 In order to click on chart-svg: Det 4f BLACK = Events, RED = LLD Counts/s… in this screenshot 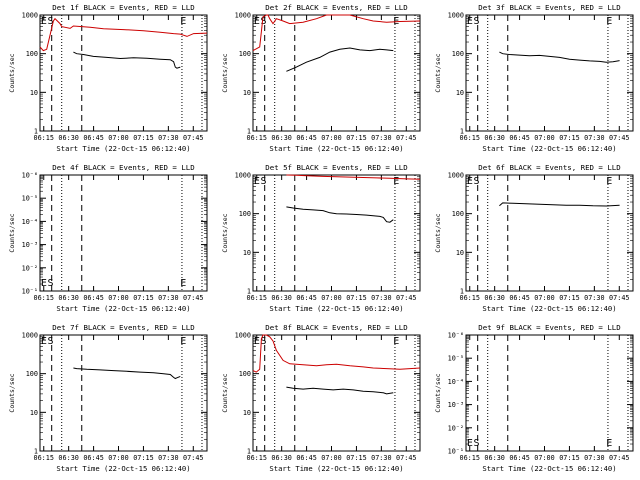, I will do `click(108, 238)`.